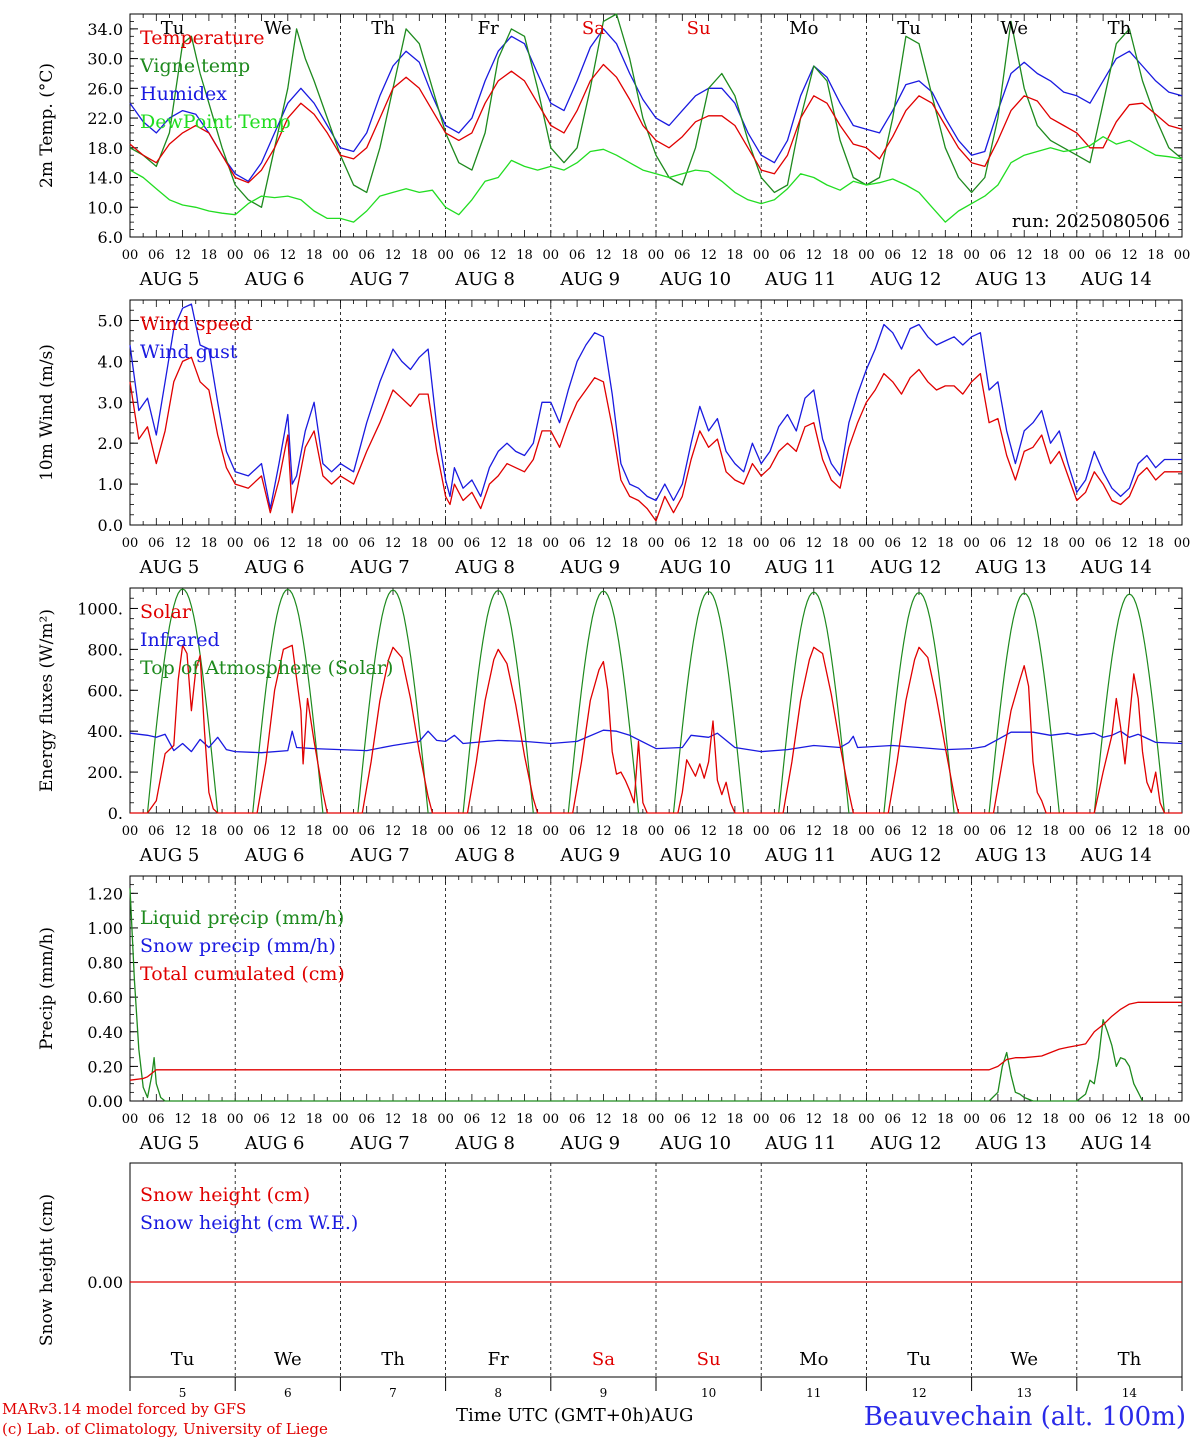  I want to click on series-humidex, so click(656, 105).